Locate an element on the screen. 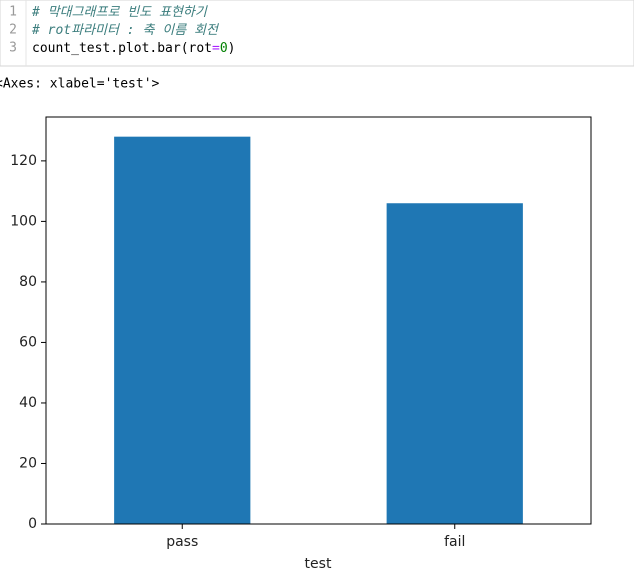  code-token: # rot파라미터 : 축 이름 회전 is located at coordinates (125, 30).